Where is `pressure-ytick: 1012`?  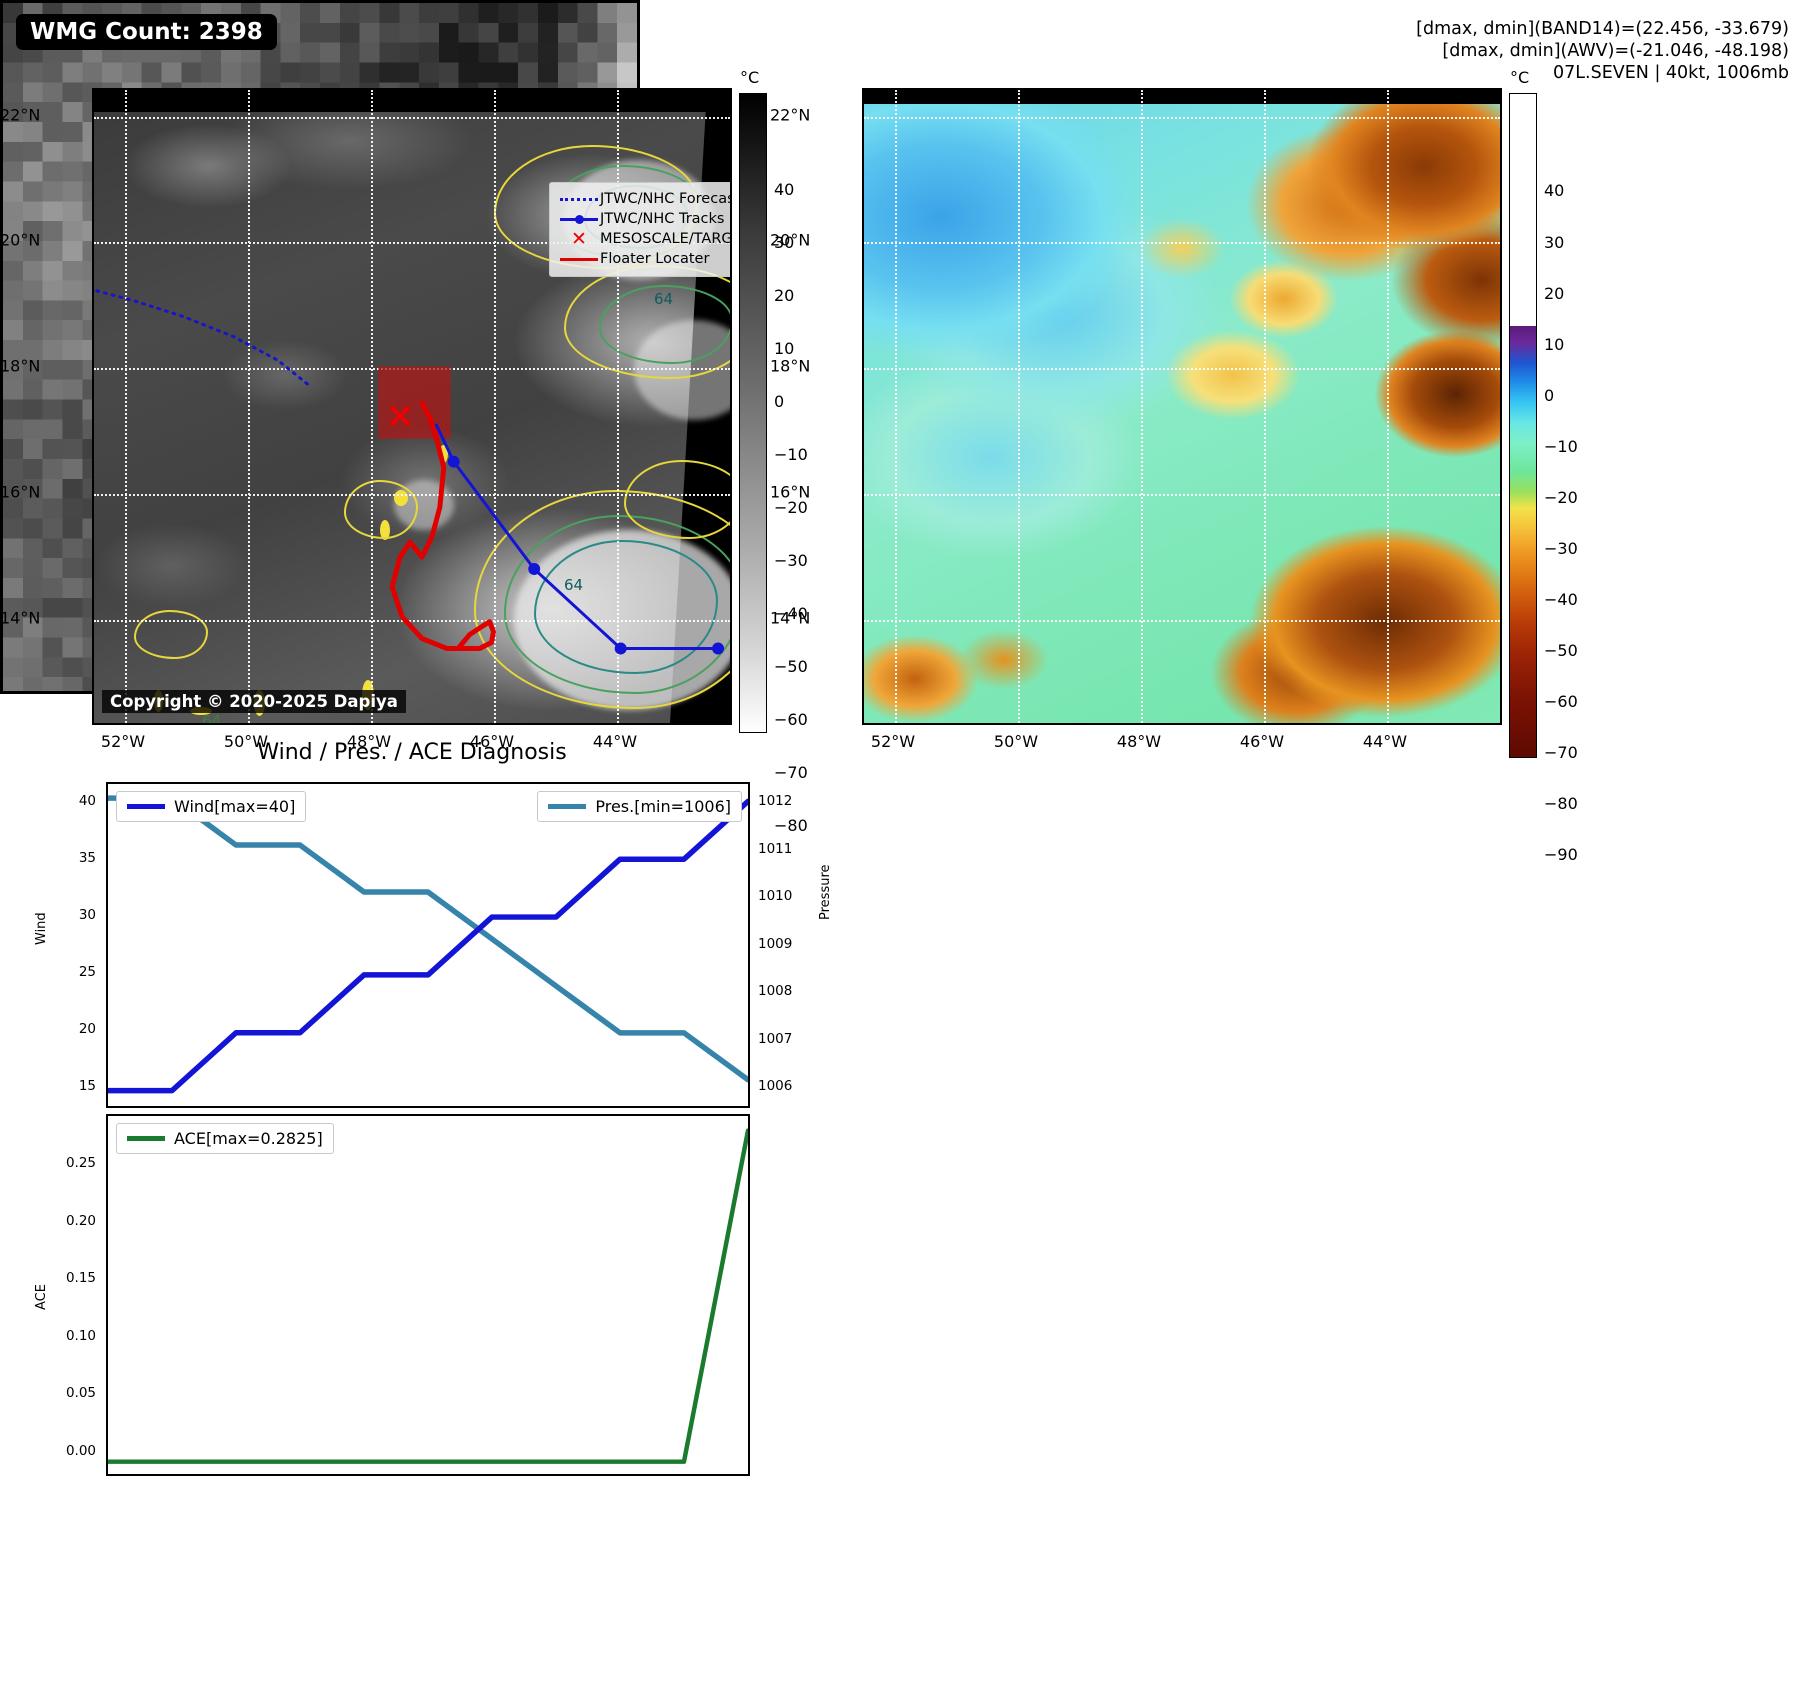 pressure-ytick: 1012 is located at coordinates (775, 801).